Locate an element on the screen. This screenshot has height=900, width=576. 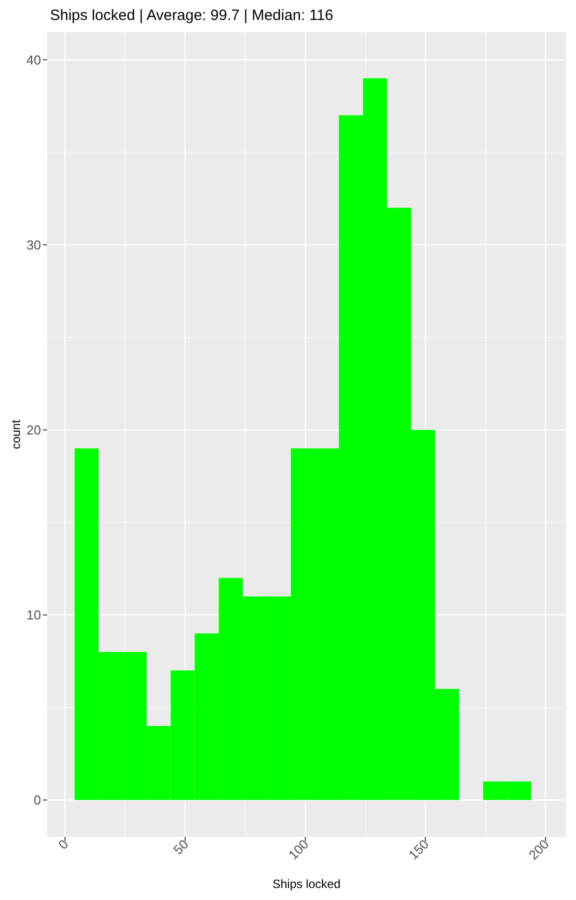
y-tick-label: 0 is located at coordinates (37, 800).